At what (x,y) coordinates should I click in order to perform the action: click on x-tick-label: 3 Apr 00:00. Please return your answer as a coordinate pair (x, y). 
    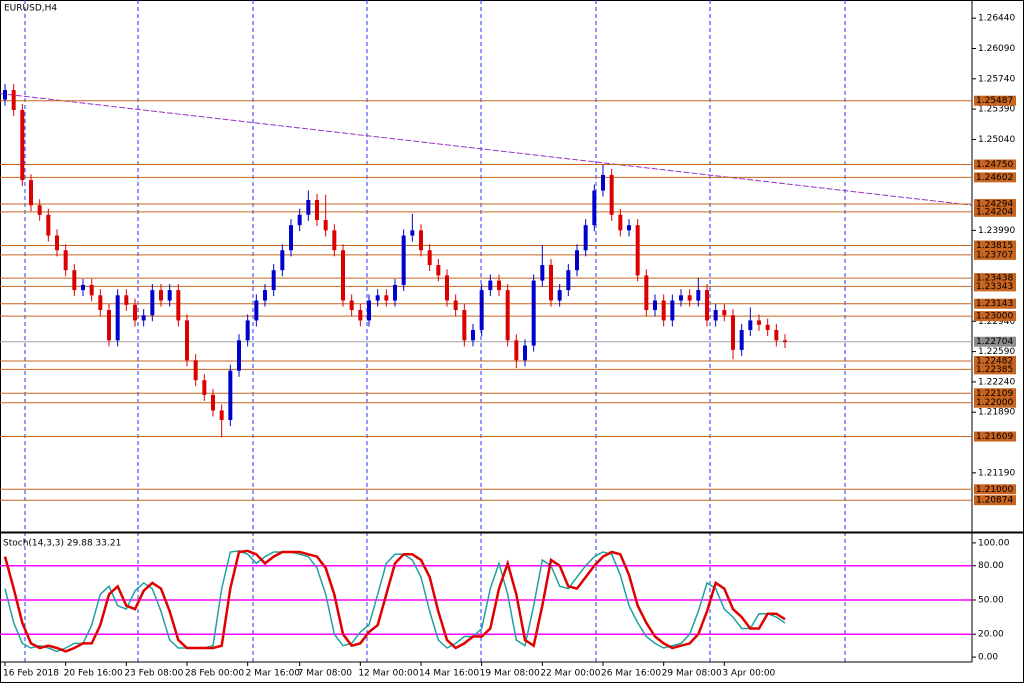
    Looking at the image, I should click on (748, 674).